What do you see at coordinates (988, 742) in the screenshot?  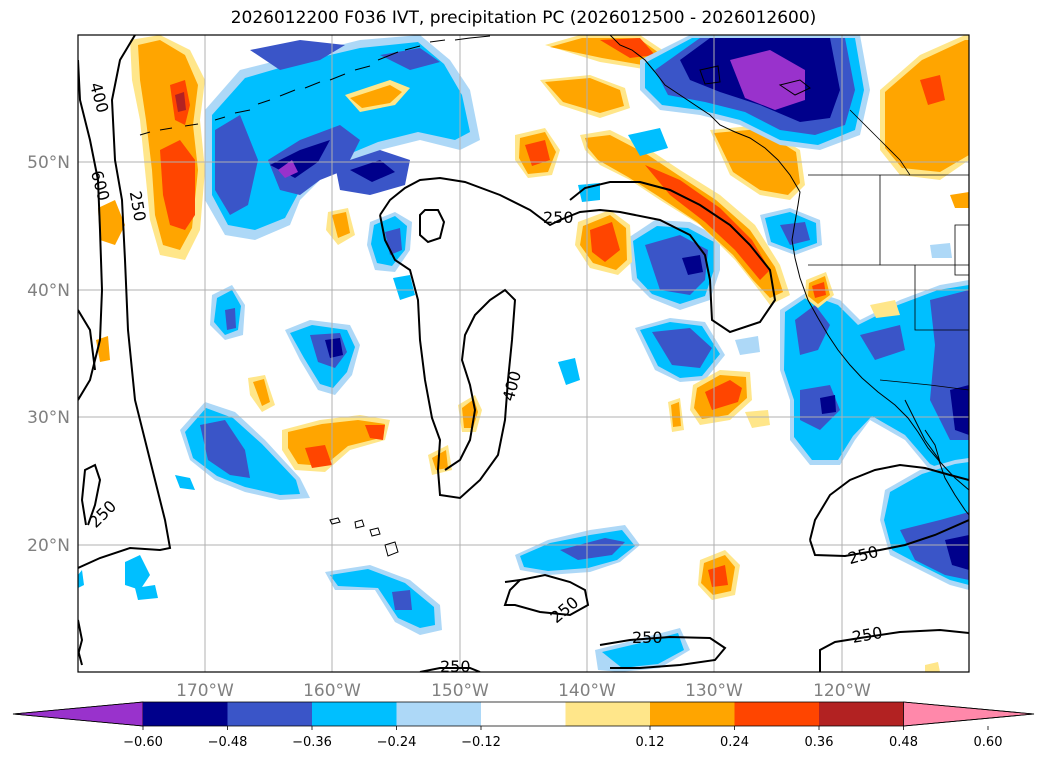 I see `colorbar-tick-label: 0.60` at bounding box center [988, 742].